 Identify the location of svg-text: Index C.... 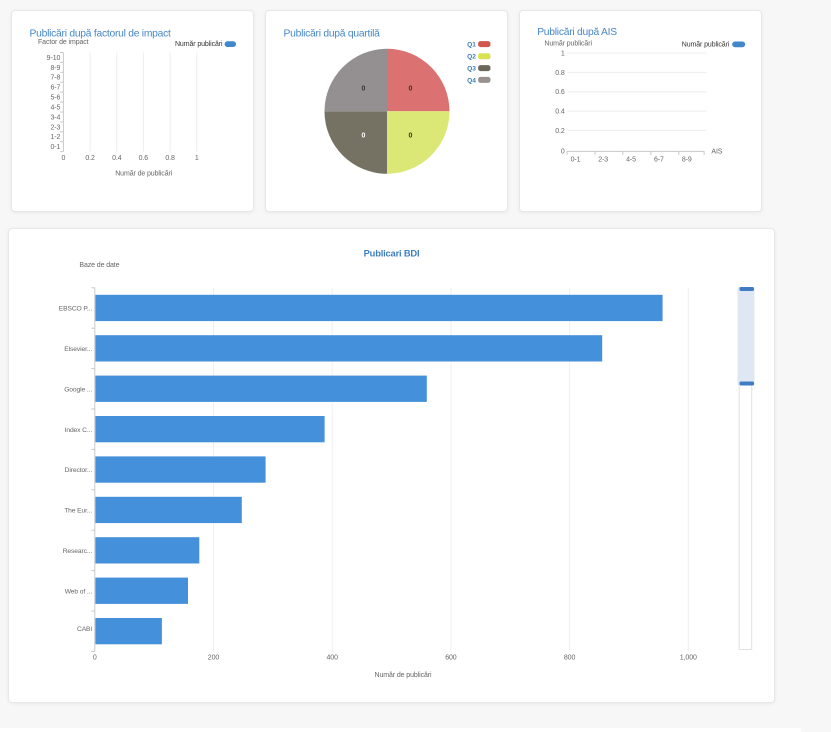
(79, 430).